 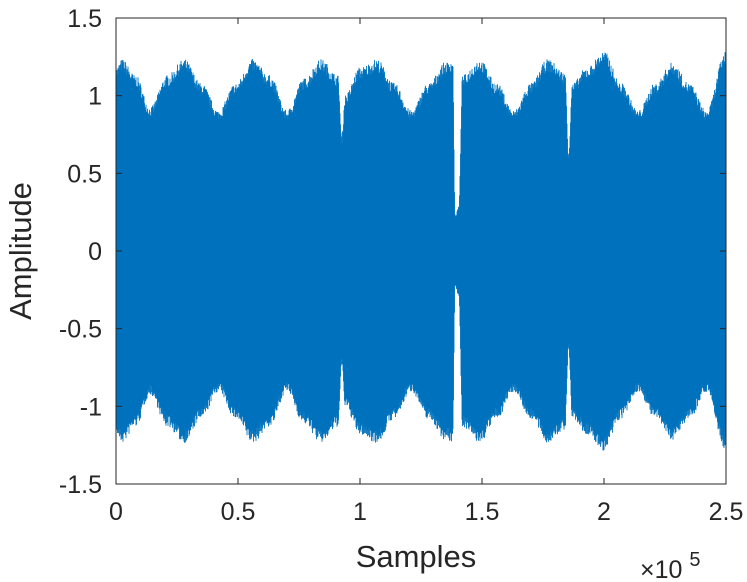 What do you see at coordinates (84, 19) in the screenshot?
I see `y-tick-label: 1.5` at bounding box center [84, 19].